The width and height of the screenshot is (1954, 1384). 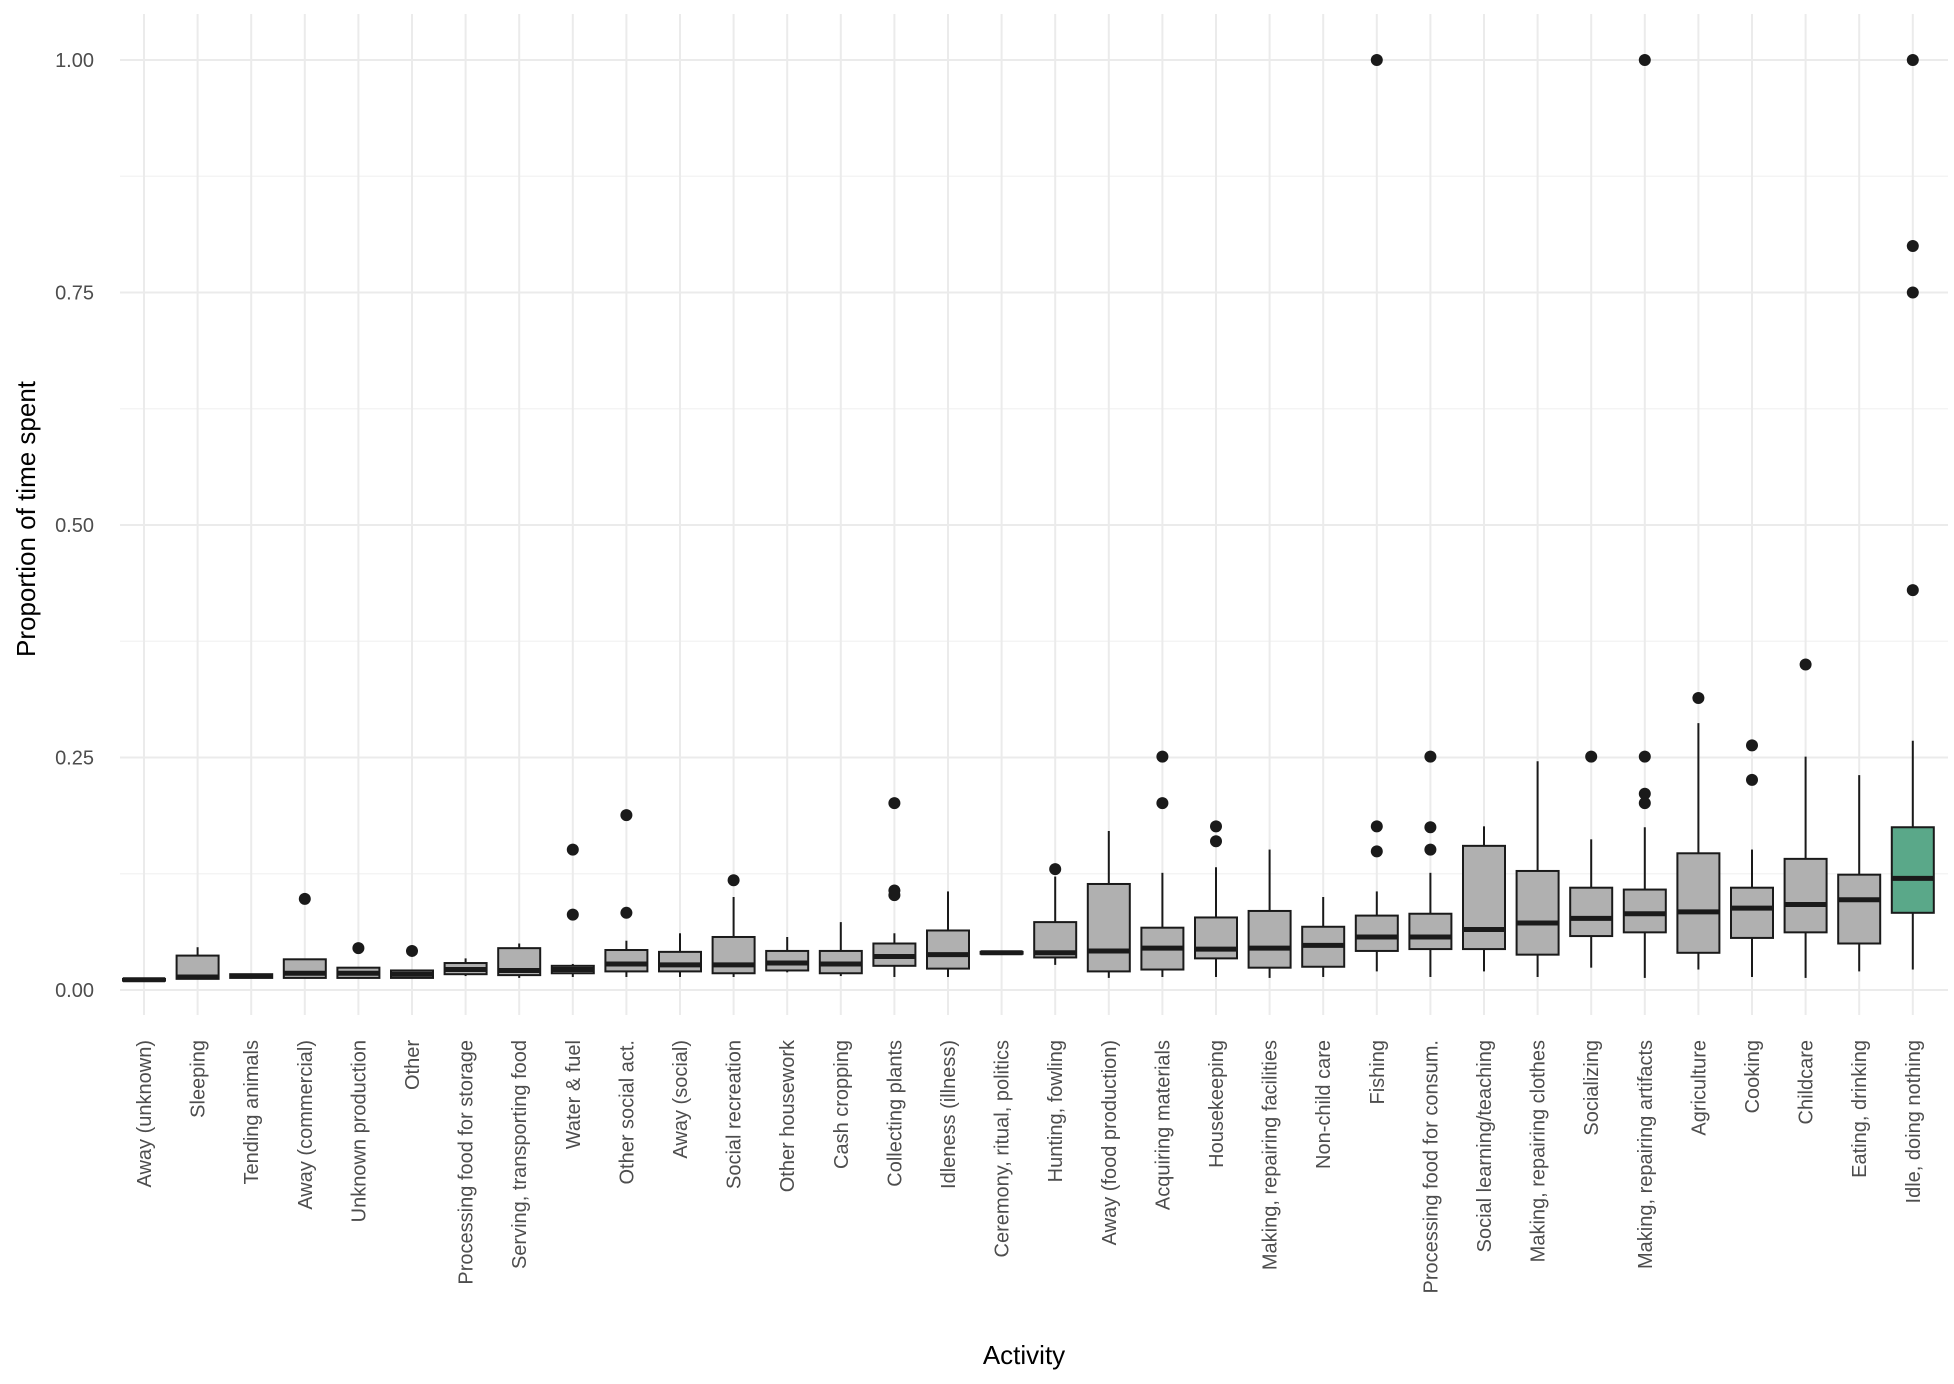 I want to click on x-tick-label: Other housework, so click(x=788, y=1115).